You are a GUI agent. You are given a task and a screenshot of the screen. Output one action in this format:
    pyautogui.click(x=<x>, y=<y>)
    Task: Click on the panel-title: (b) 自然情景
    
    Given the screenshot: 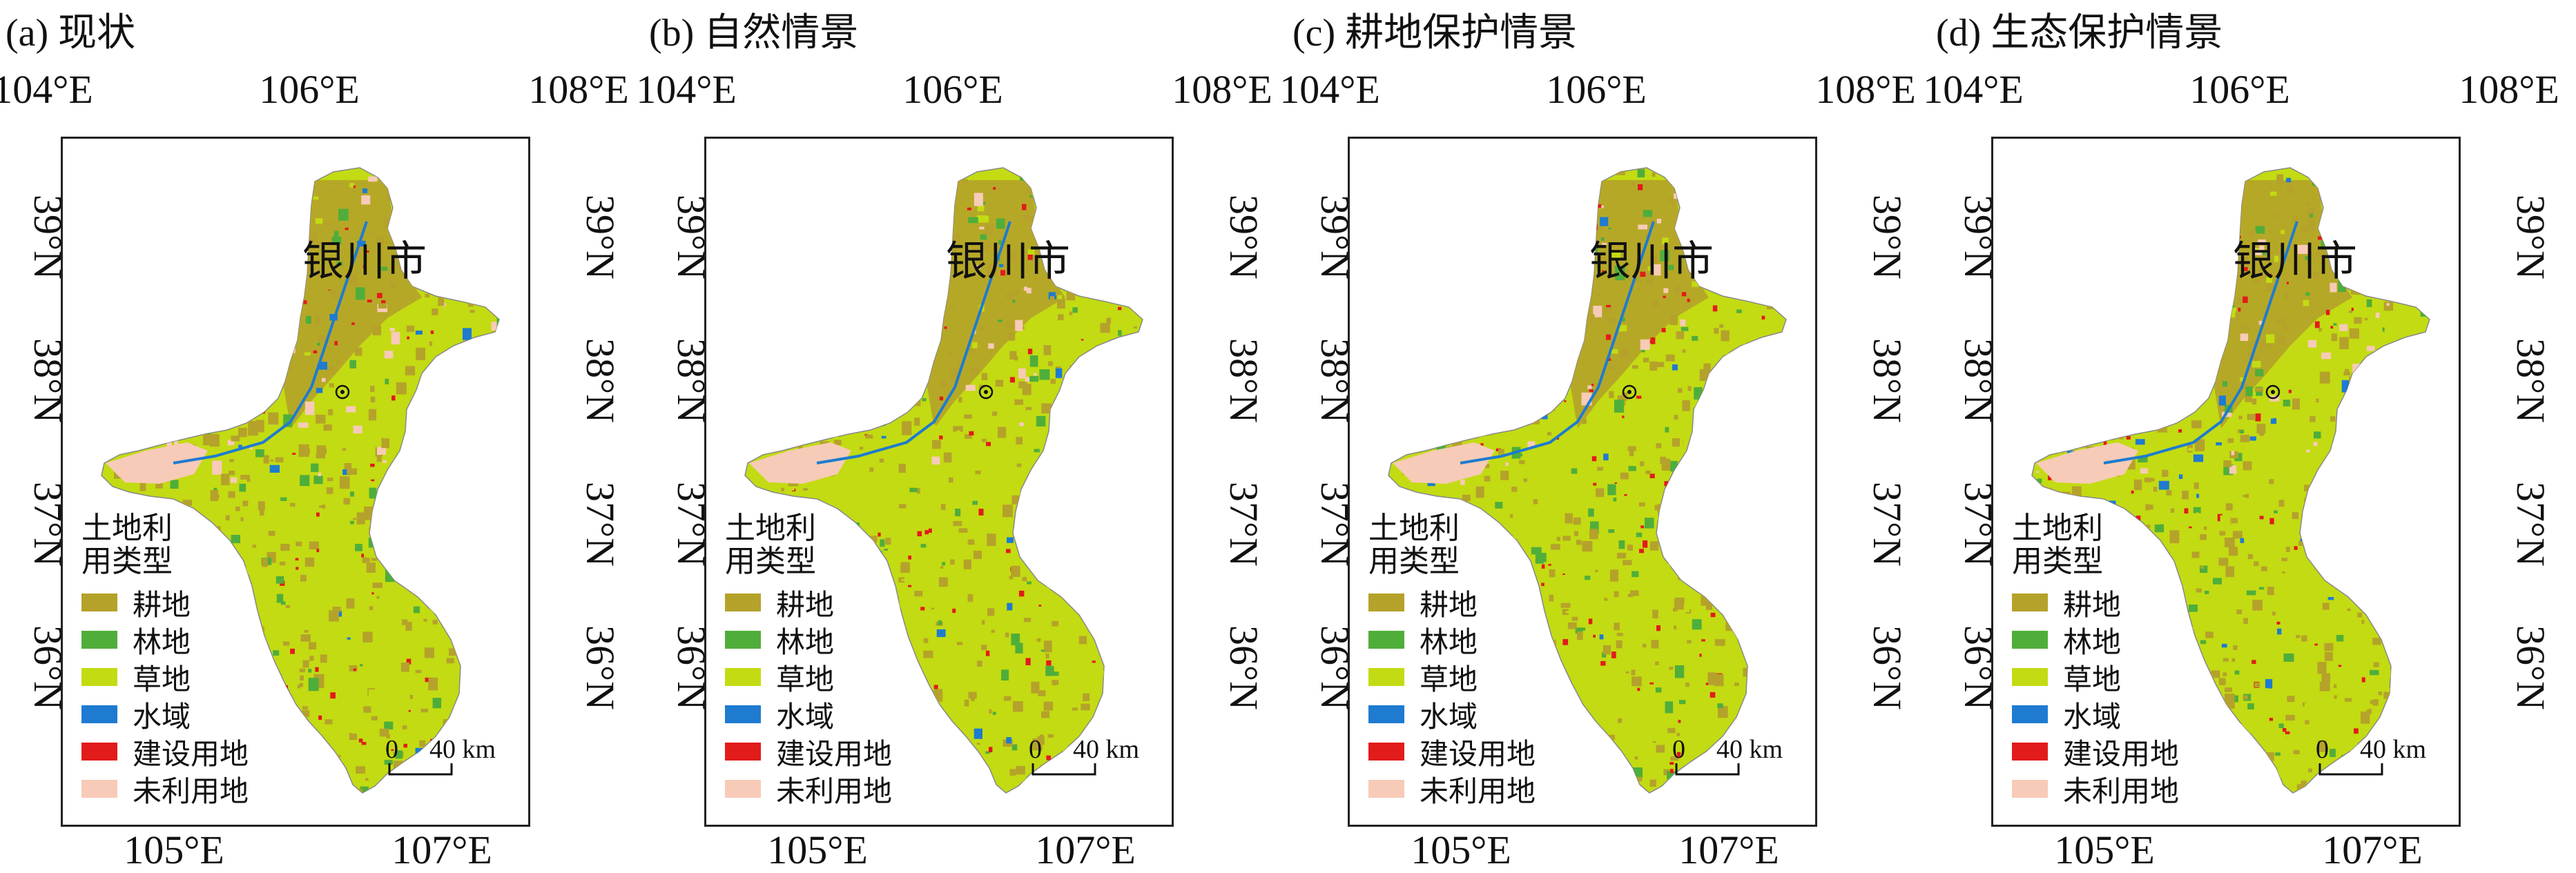 What is the action you would take?
    pyautogui.click(x=754, y=33)
    